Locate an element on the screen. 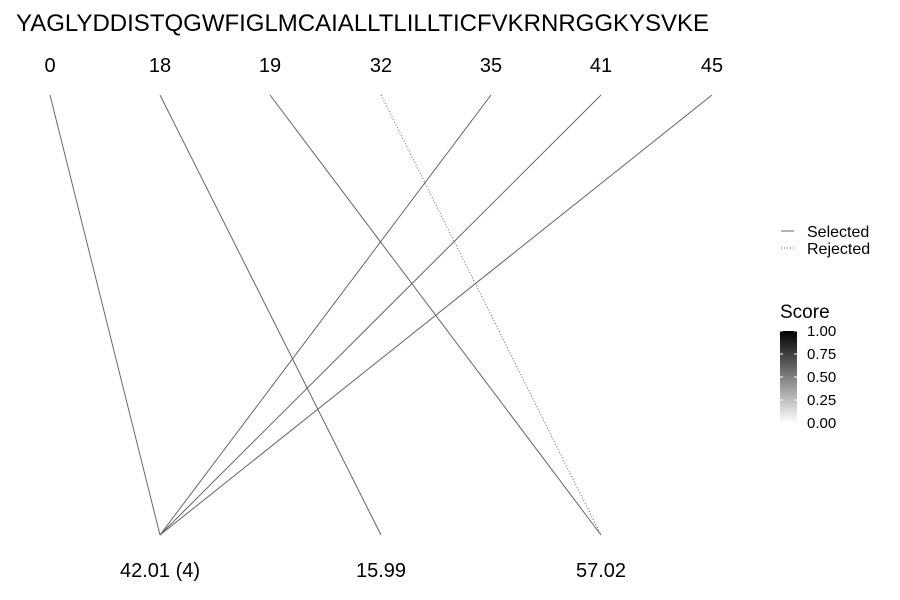  score-tick-label: 0.25 is located at coordinates (821, 400).